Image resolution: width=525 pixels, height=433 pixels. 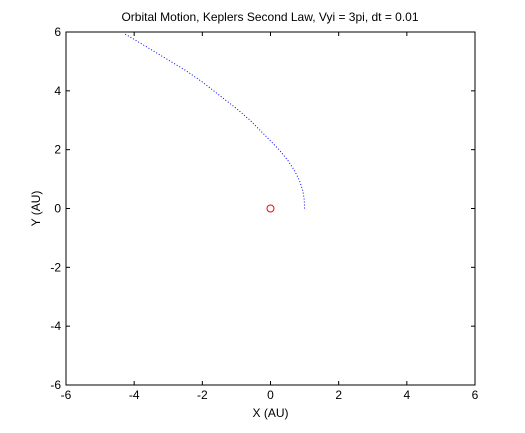 What do you see at coordinates (57, 150) in the screenshot?
I see `y-tick-label: 2` at bounding box center [57, 150].